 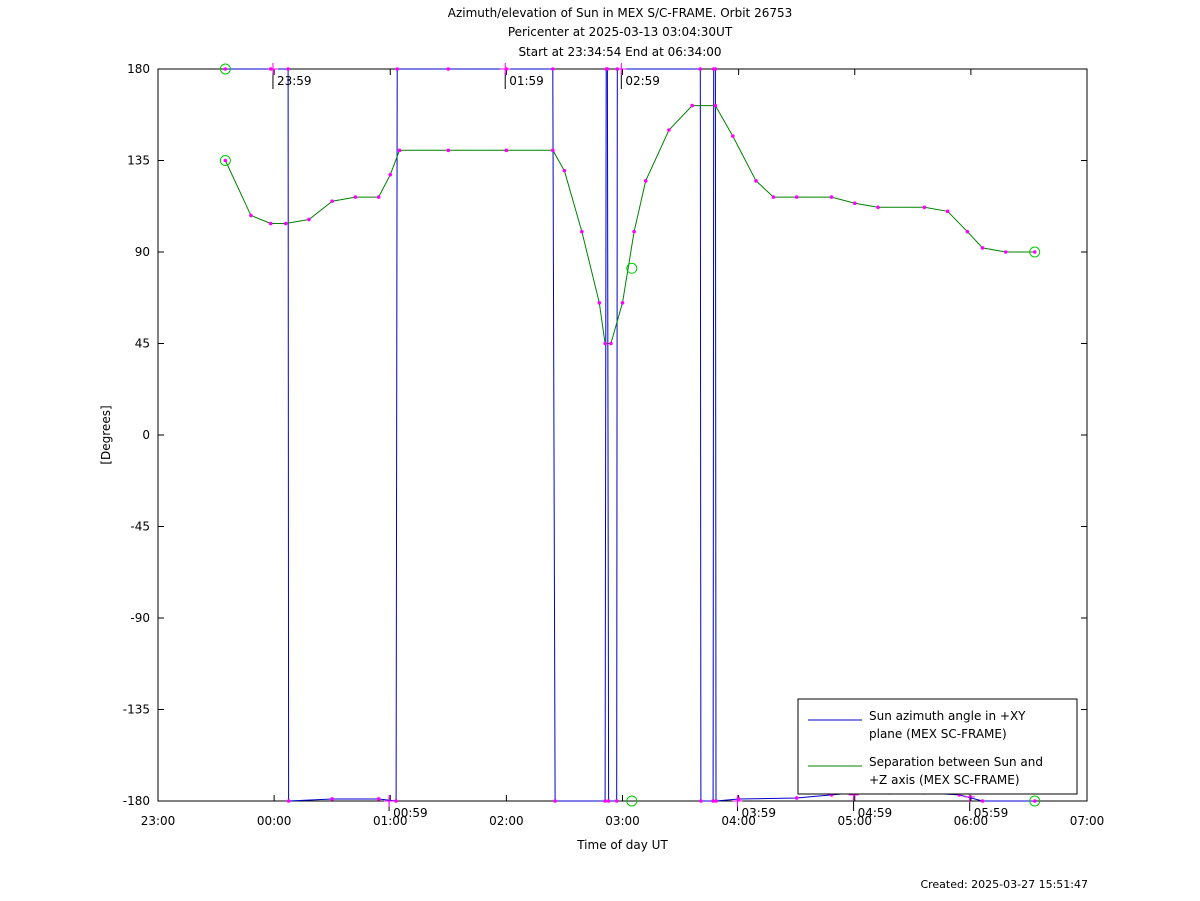 What do you see at coordinates (146, 435) in the screenshot?
I see `y-tick-label: 0` at bounding box center [146, 435].